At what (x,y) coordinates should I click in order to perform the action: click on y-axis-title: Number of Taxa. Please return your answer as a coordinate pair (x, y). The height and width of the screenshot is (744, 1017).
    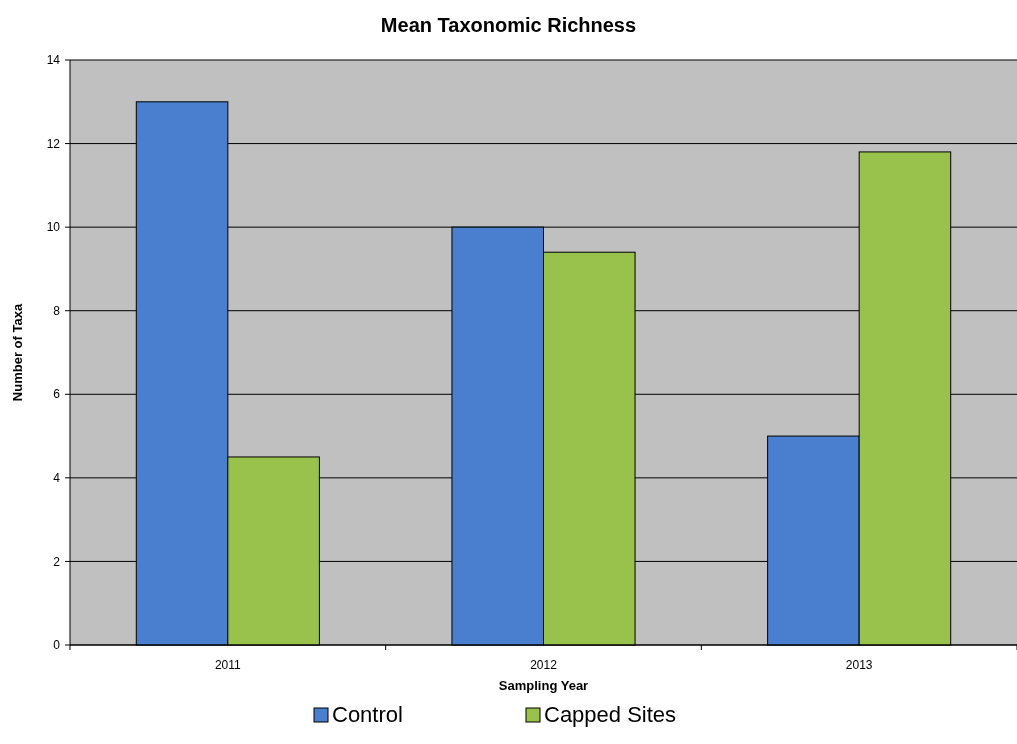
    Looking at the image, I should click on (17, 352).